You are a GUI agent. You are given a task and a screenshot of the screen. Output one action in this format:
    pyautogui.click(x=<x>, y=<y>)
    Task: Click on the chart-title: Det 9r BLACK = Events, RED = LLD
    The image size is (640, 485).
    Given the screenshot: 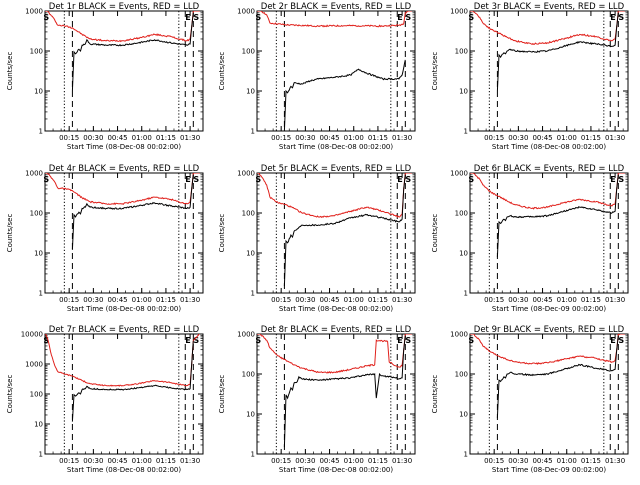 What is the action you would take?
    pyautogui.click(x=549, y=330)
    